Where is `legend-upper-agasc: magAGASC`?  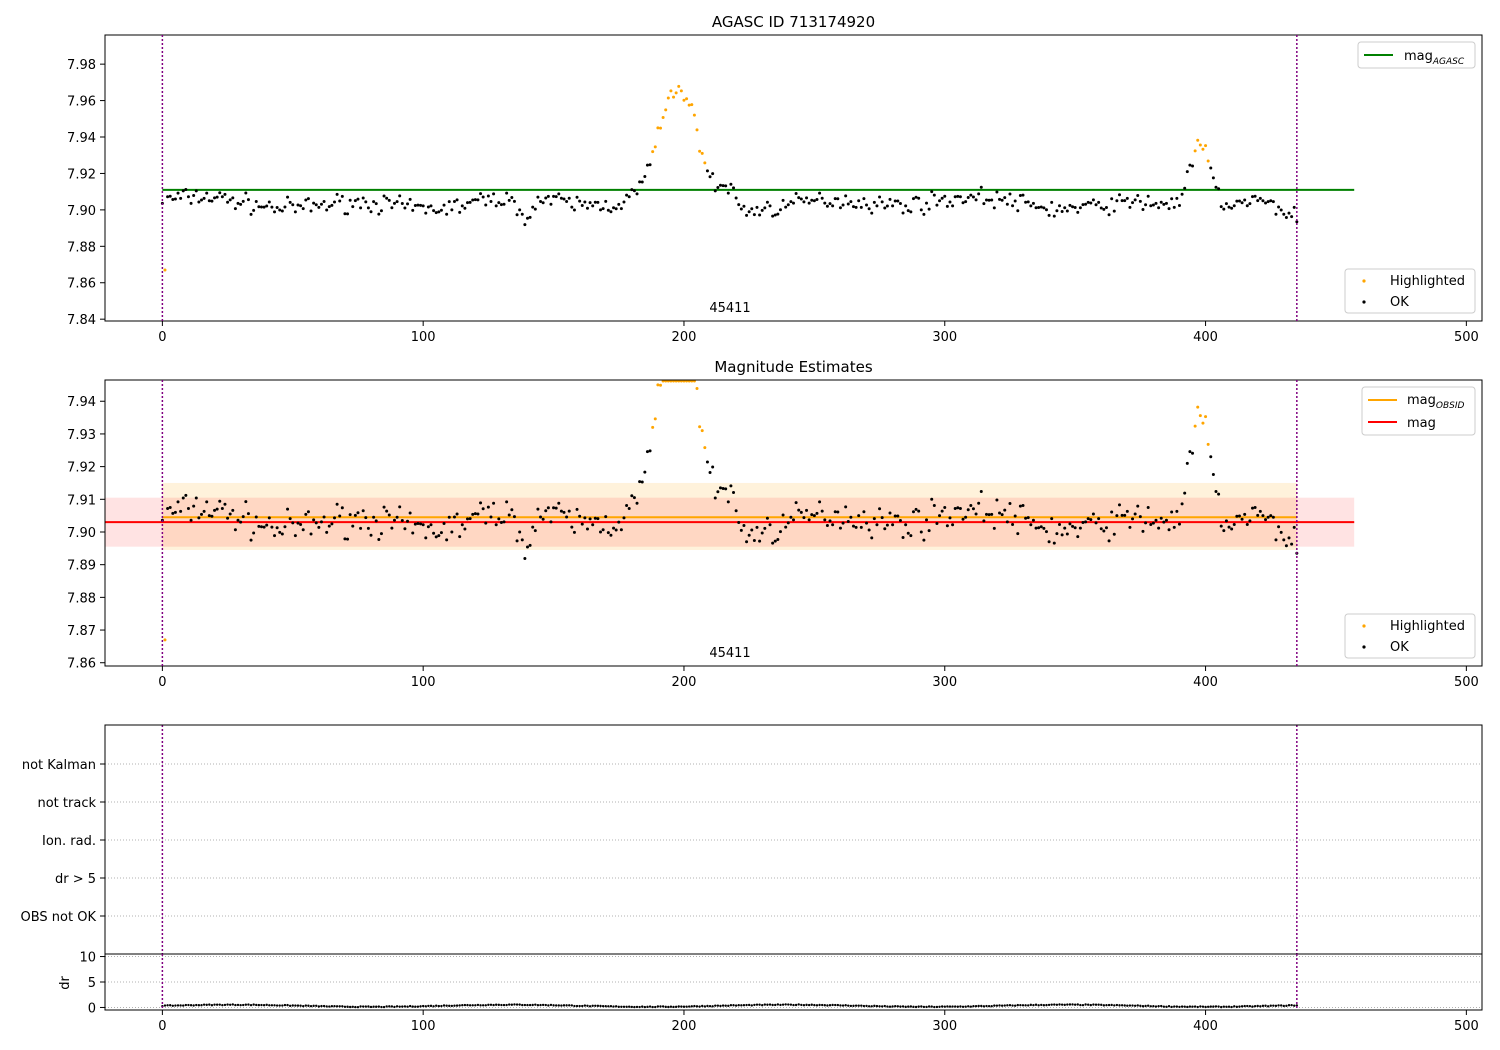 legend-upper-agasc: magAGASC is located at coordinates (1416, 55).